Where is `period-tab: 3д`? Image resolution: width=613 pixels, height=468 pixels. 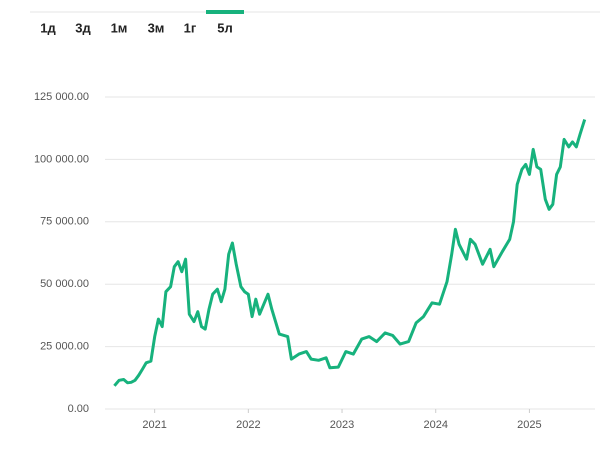
period-tab: 3д is located at coordinates (83, 27).